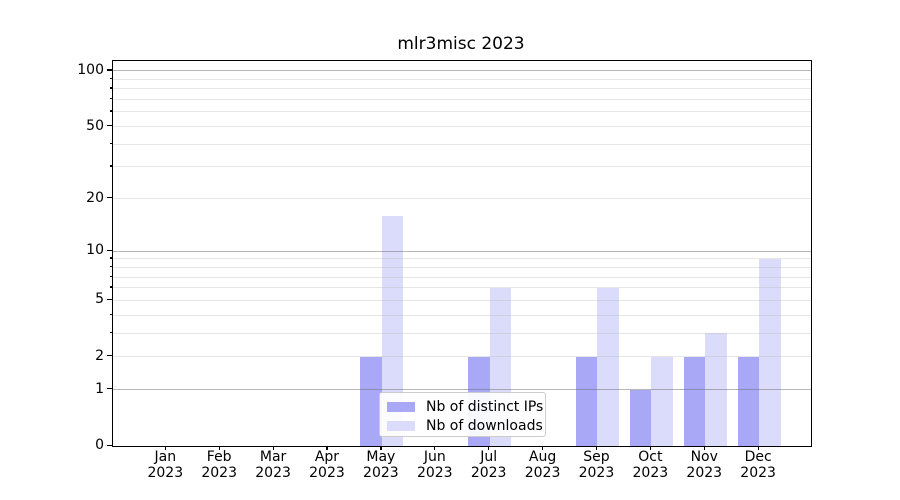  What do you see at coordinates (758, 457) in the screenshot?
I see `x-tick-month: Dec` at bounding box center [758, 457].